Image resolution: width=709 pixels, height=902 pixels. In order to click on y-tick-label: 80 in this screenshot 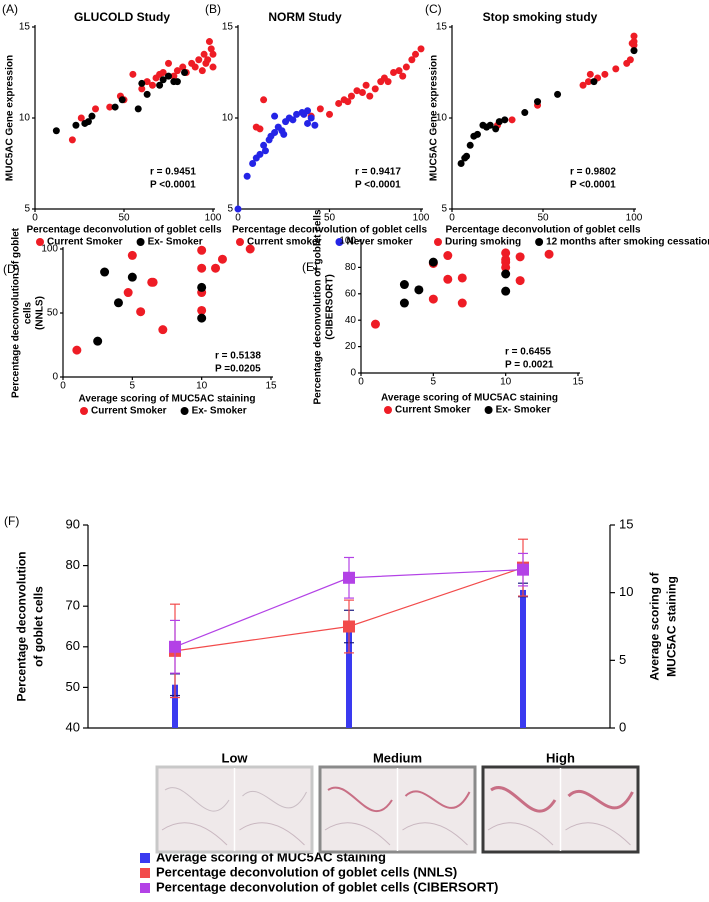, I will do `click(351, 267)`.